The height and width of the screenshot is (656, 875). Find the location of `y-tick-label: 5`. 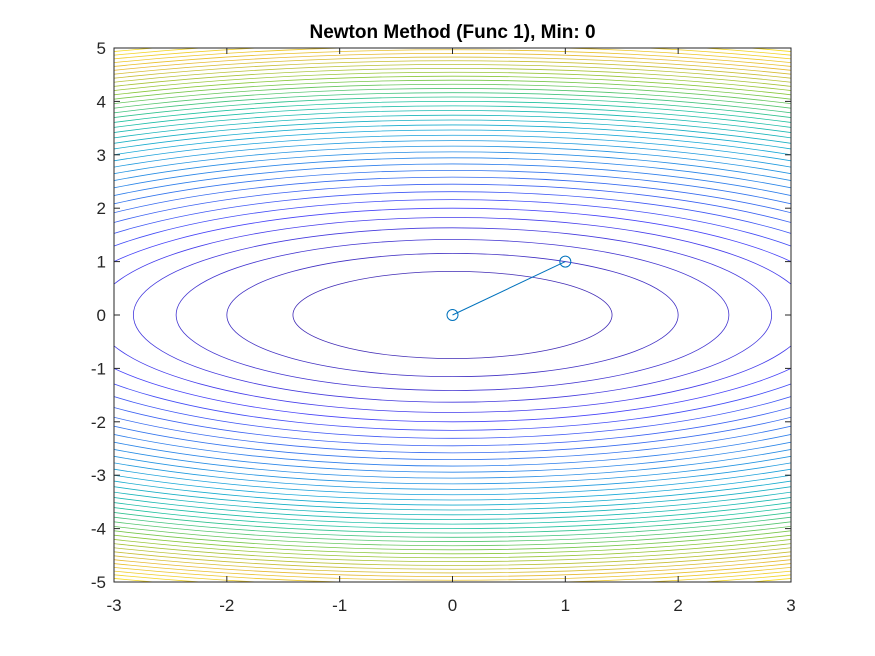

y-tick-label: 5 is located at coordinates (101, 48).